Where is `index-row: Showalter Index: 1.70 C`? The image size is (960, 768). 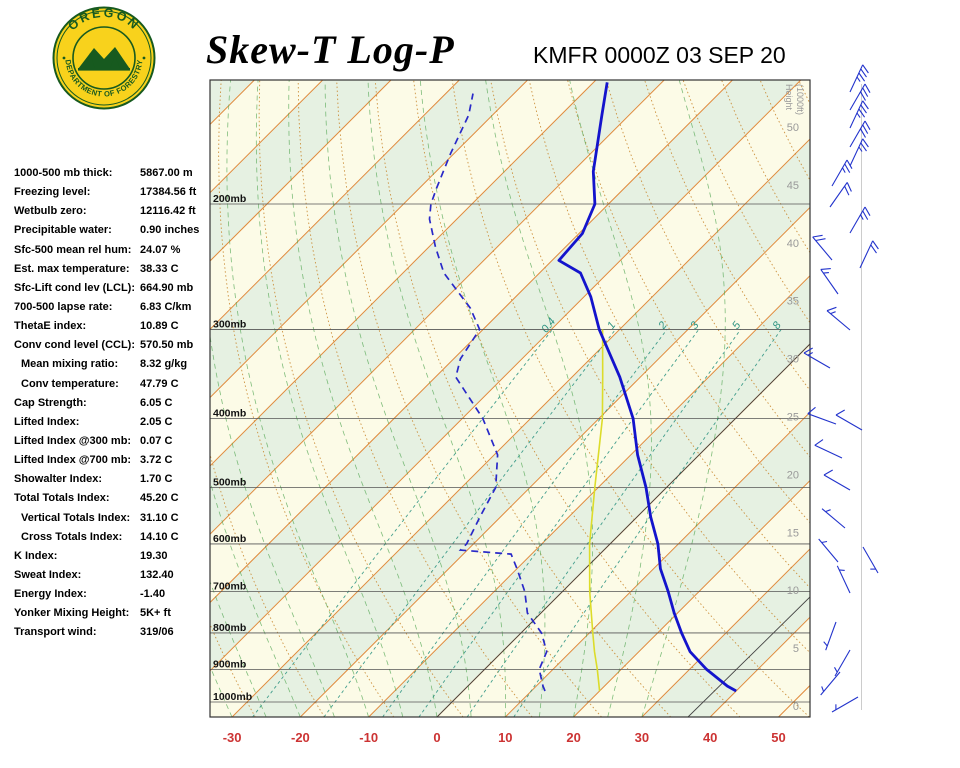
index-row: Showalter Index: 1.70 C is located at coordinates (113, 482).